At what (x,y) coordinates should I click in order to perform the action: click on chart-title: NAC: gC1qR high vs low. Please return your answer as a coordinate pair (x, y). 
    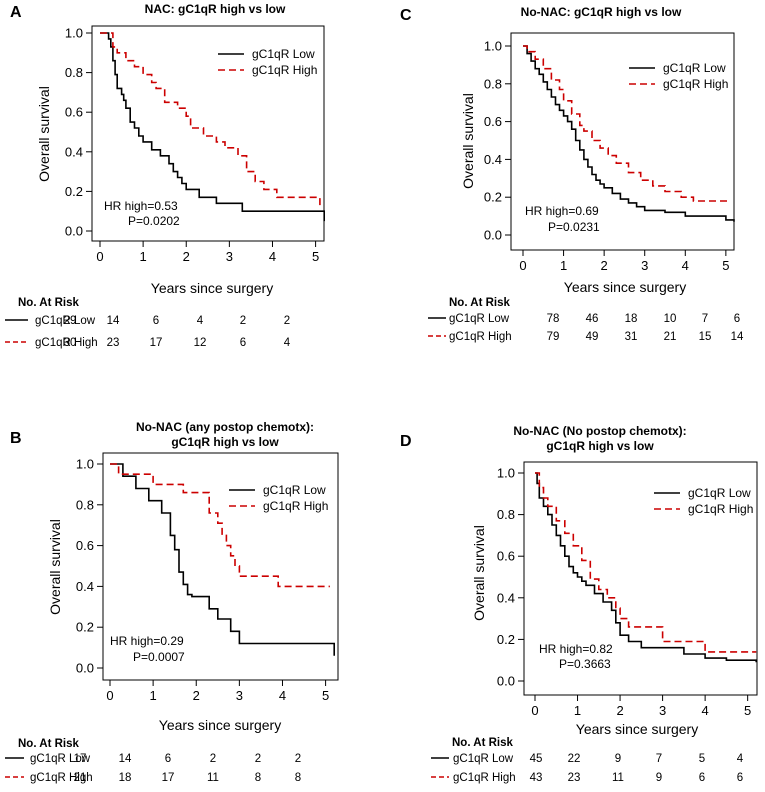
    Looking at the image, I should click on (215, 9).